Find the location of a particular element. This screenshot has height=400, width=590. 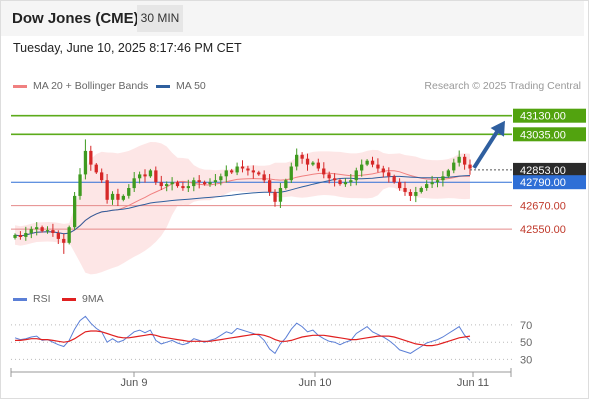

chart-header: Dow Jones (CME) 30 MIN is located at coordinates (292, 18).